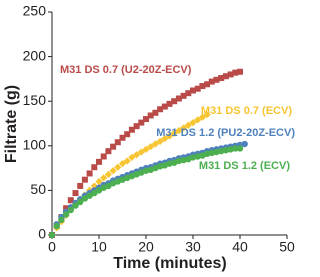 This screenshot has height=277, width=320. Describe the element at coordinates (225, 133) in the screenshot. I see `series-label: M31 DS 1.2 (PU2-20Z-ECV)` at that location.